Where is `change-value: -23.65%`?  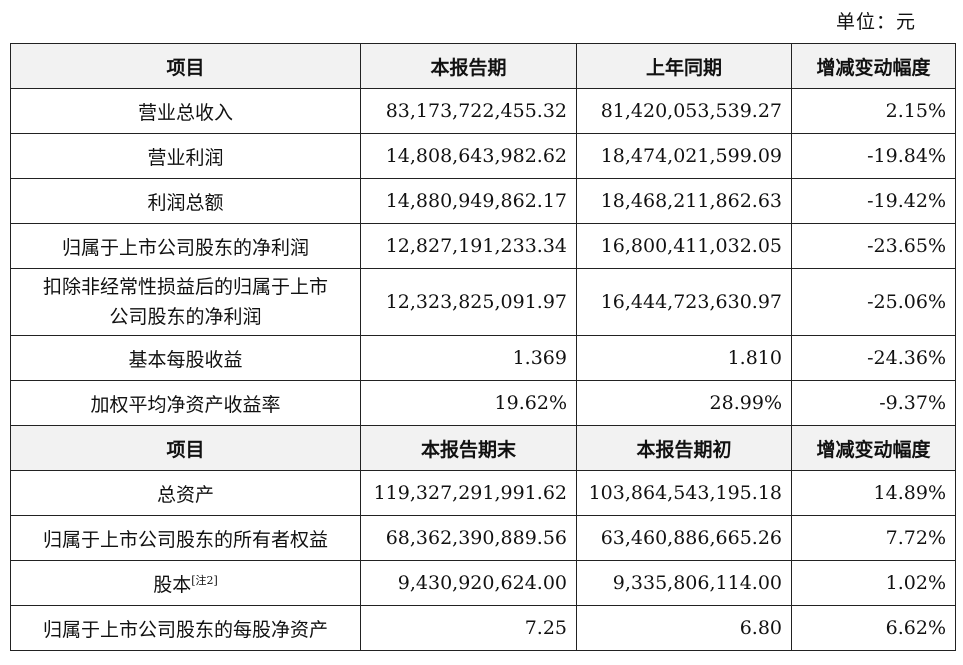
change-value: -23.65% is located at coordinates (873, 246).